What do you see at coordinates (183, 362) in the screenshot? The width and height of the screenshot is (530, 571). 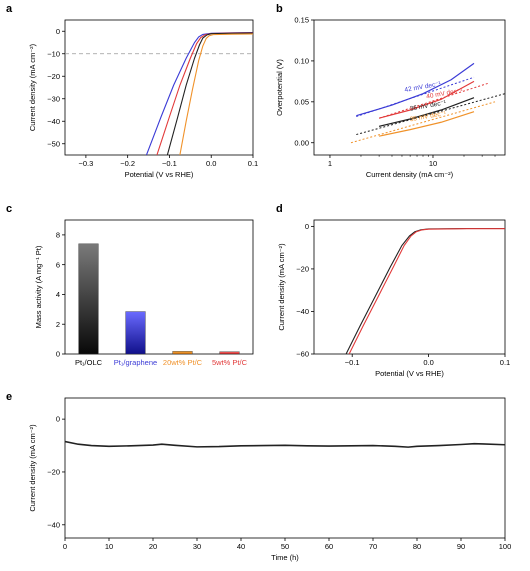 I see `category-label: 20wt% Pt/C` at bounding box center [183, 362].